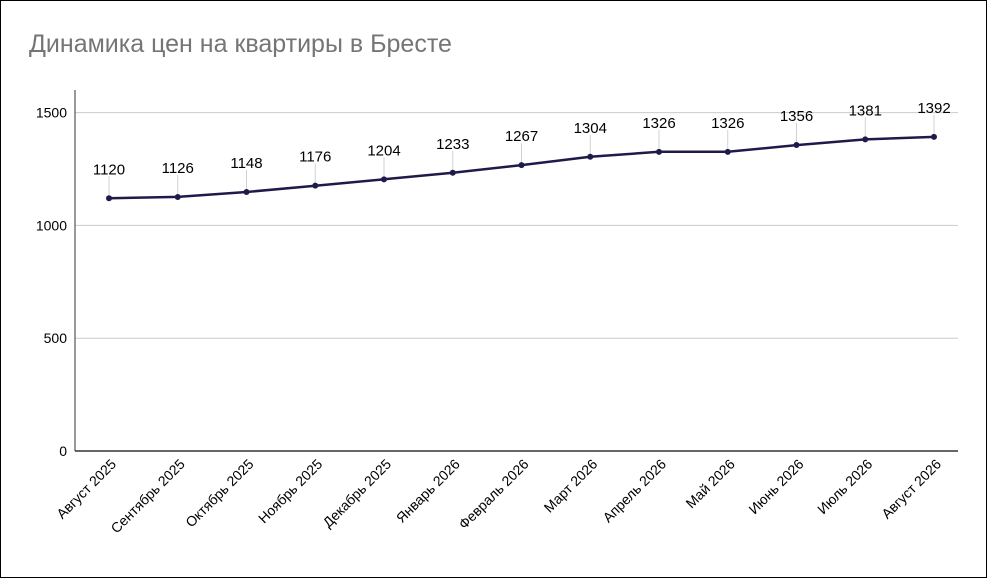  Describe the element at coordinates (240, 44) in the screenshot. I see `chart-title: Динамика цен на квартиры в Бресте` at that location.